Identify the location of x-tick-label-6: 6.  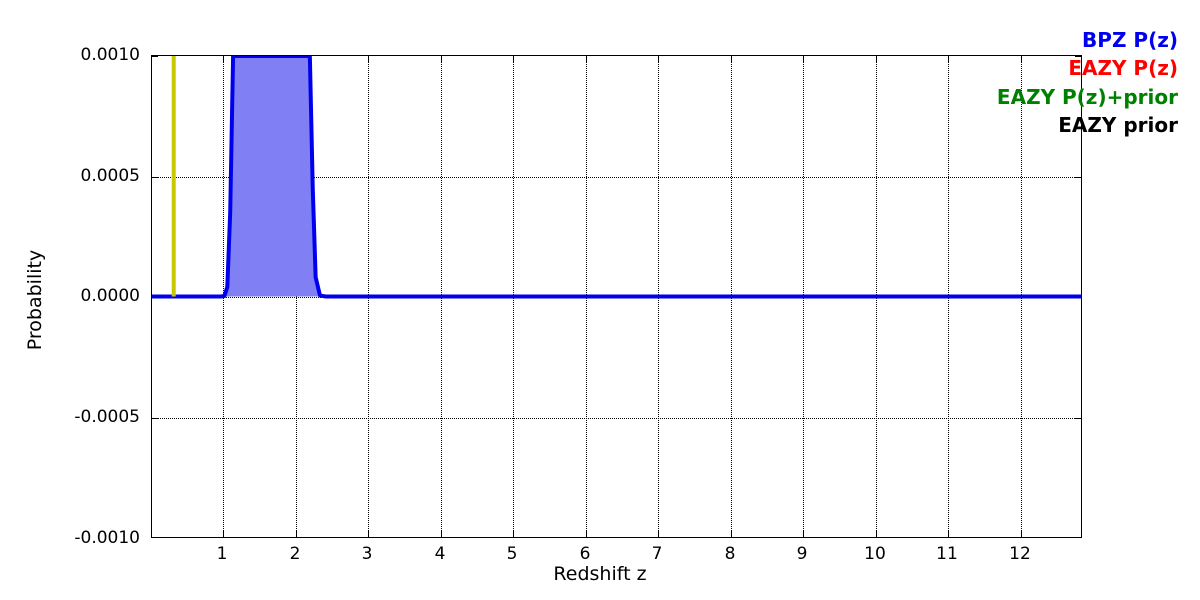
(585, 554).